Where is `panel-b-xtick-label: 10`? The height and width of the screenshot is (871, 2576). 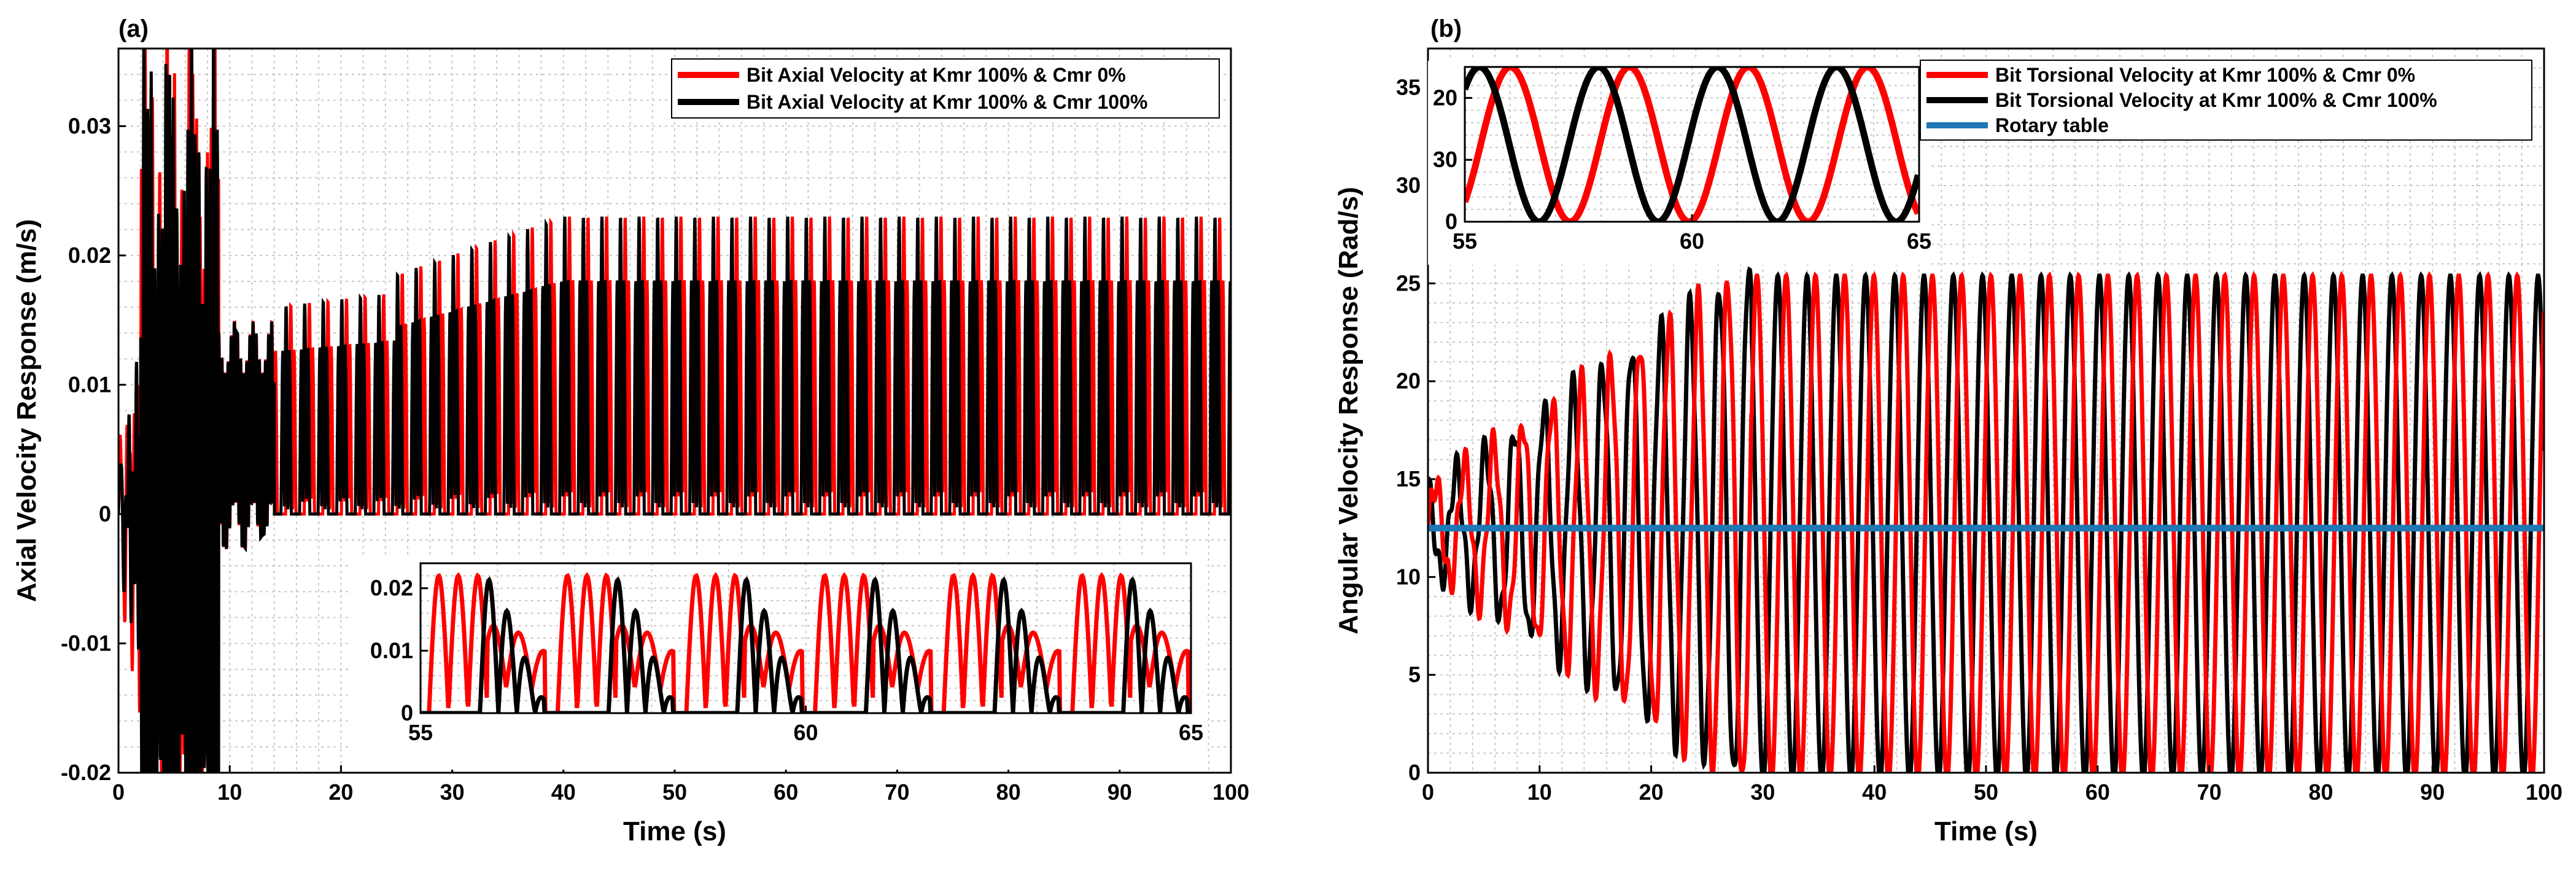 panel-b-xtick-label: 10 is located at coordinates (1539, 792).